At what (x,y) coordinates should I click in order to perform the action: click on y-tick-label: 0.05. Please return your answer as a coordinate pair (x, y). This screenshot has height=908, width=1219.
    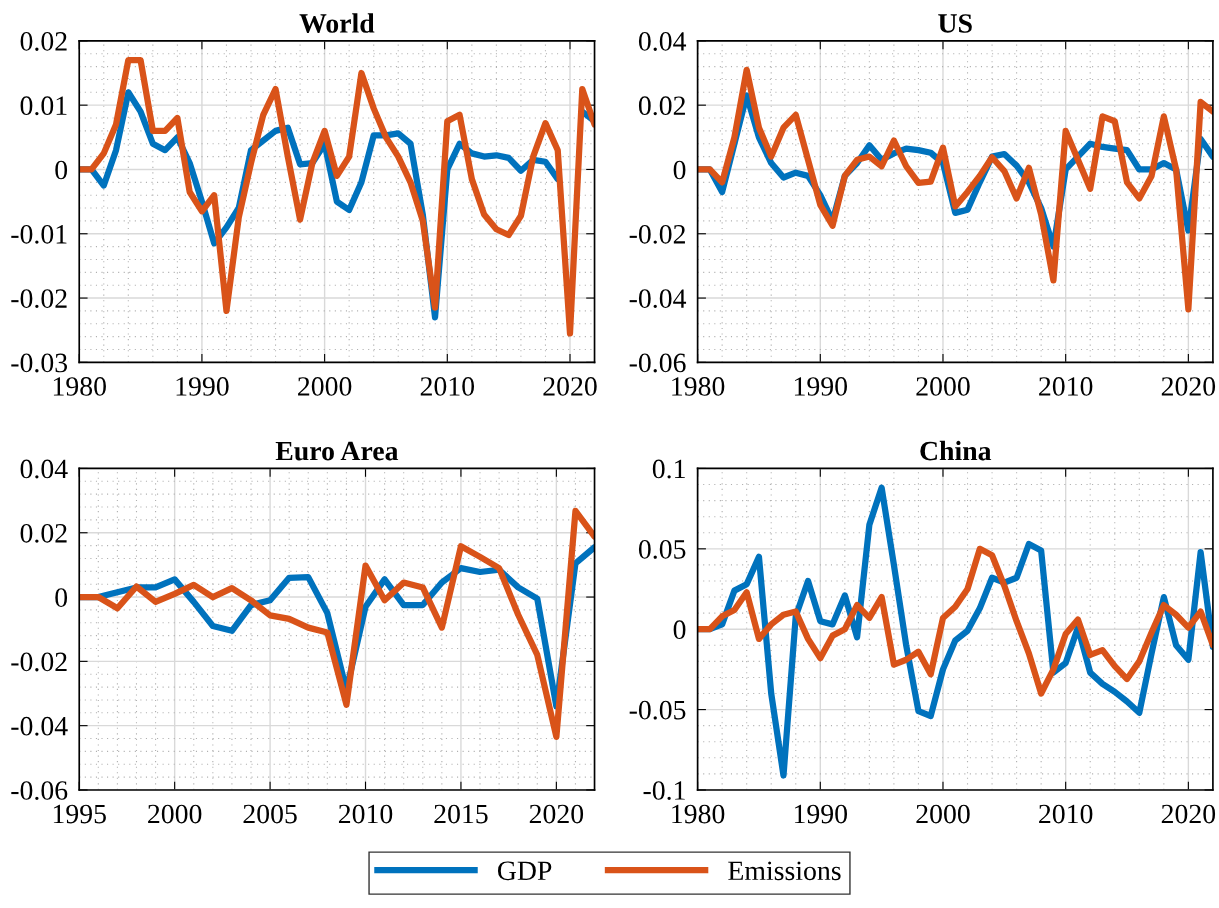
    Looking at the image, I should click on (662, 549).